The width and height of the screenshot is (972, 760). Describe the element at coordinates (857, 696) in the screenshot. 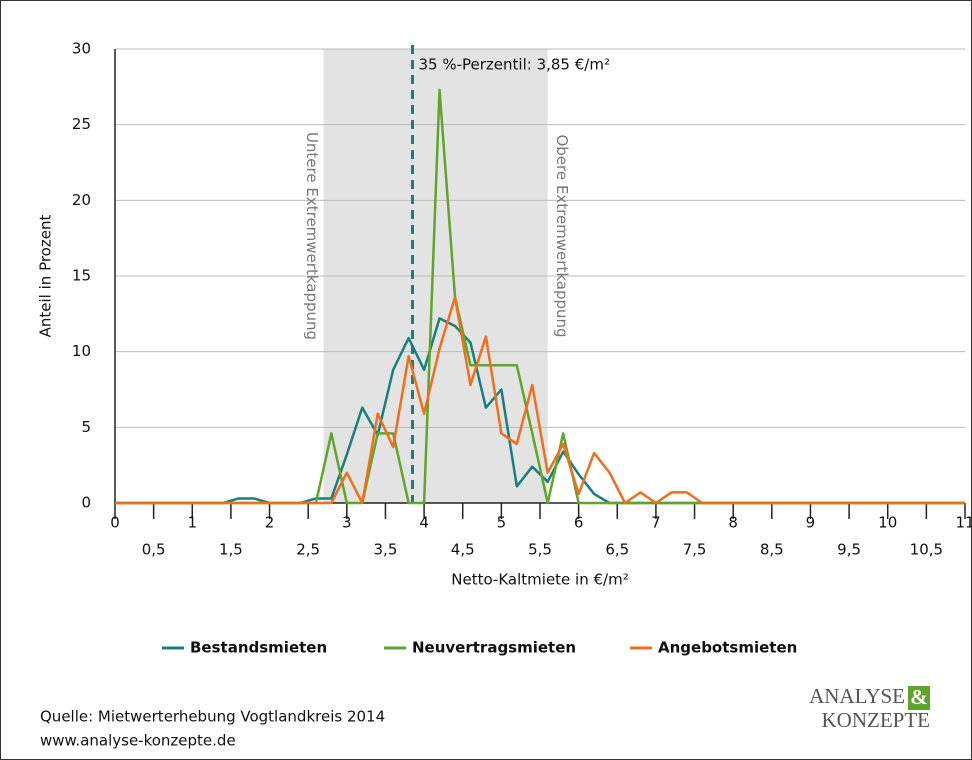

I see `logo: ANALYSE` at that location.